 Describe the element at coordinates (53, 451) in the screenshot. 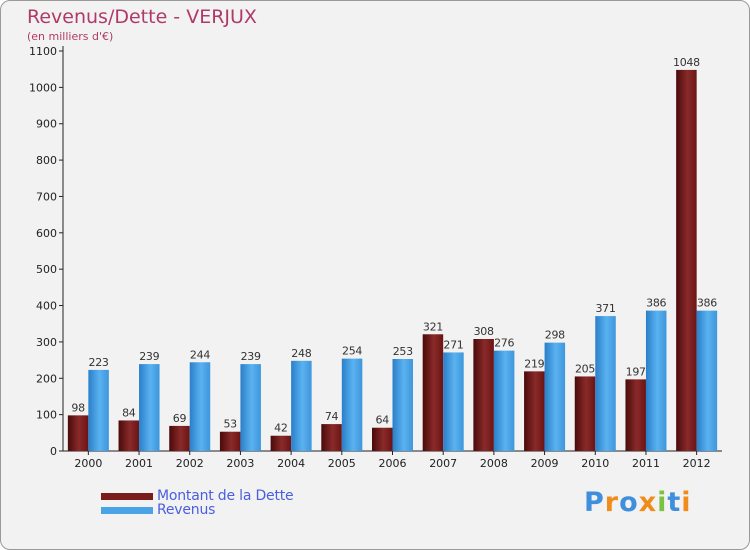

I see `y-tick-label: 0` at that location.